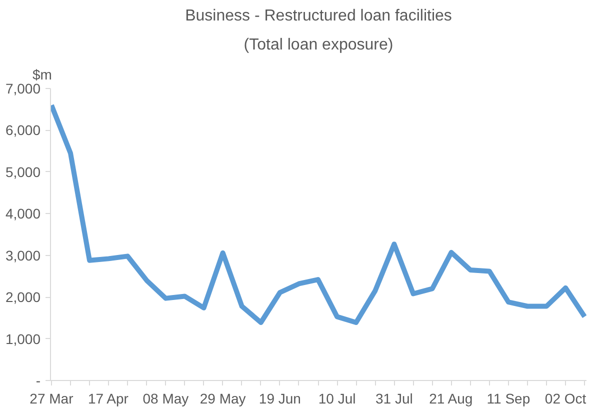  Describe the element at coordinates (108, 398) in the screenshot. I see `x-tick-label: 17 Apr` at that location.